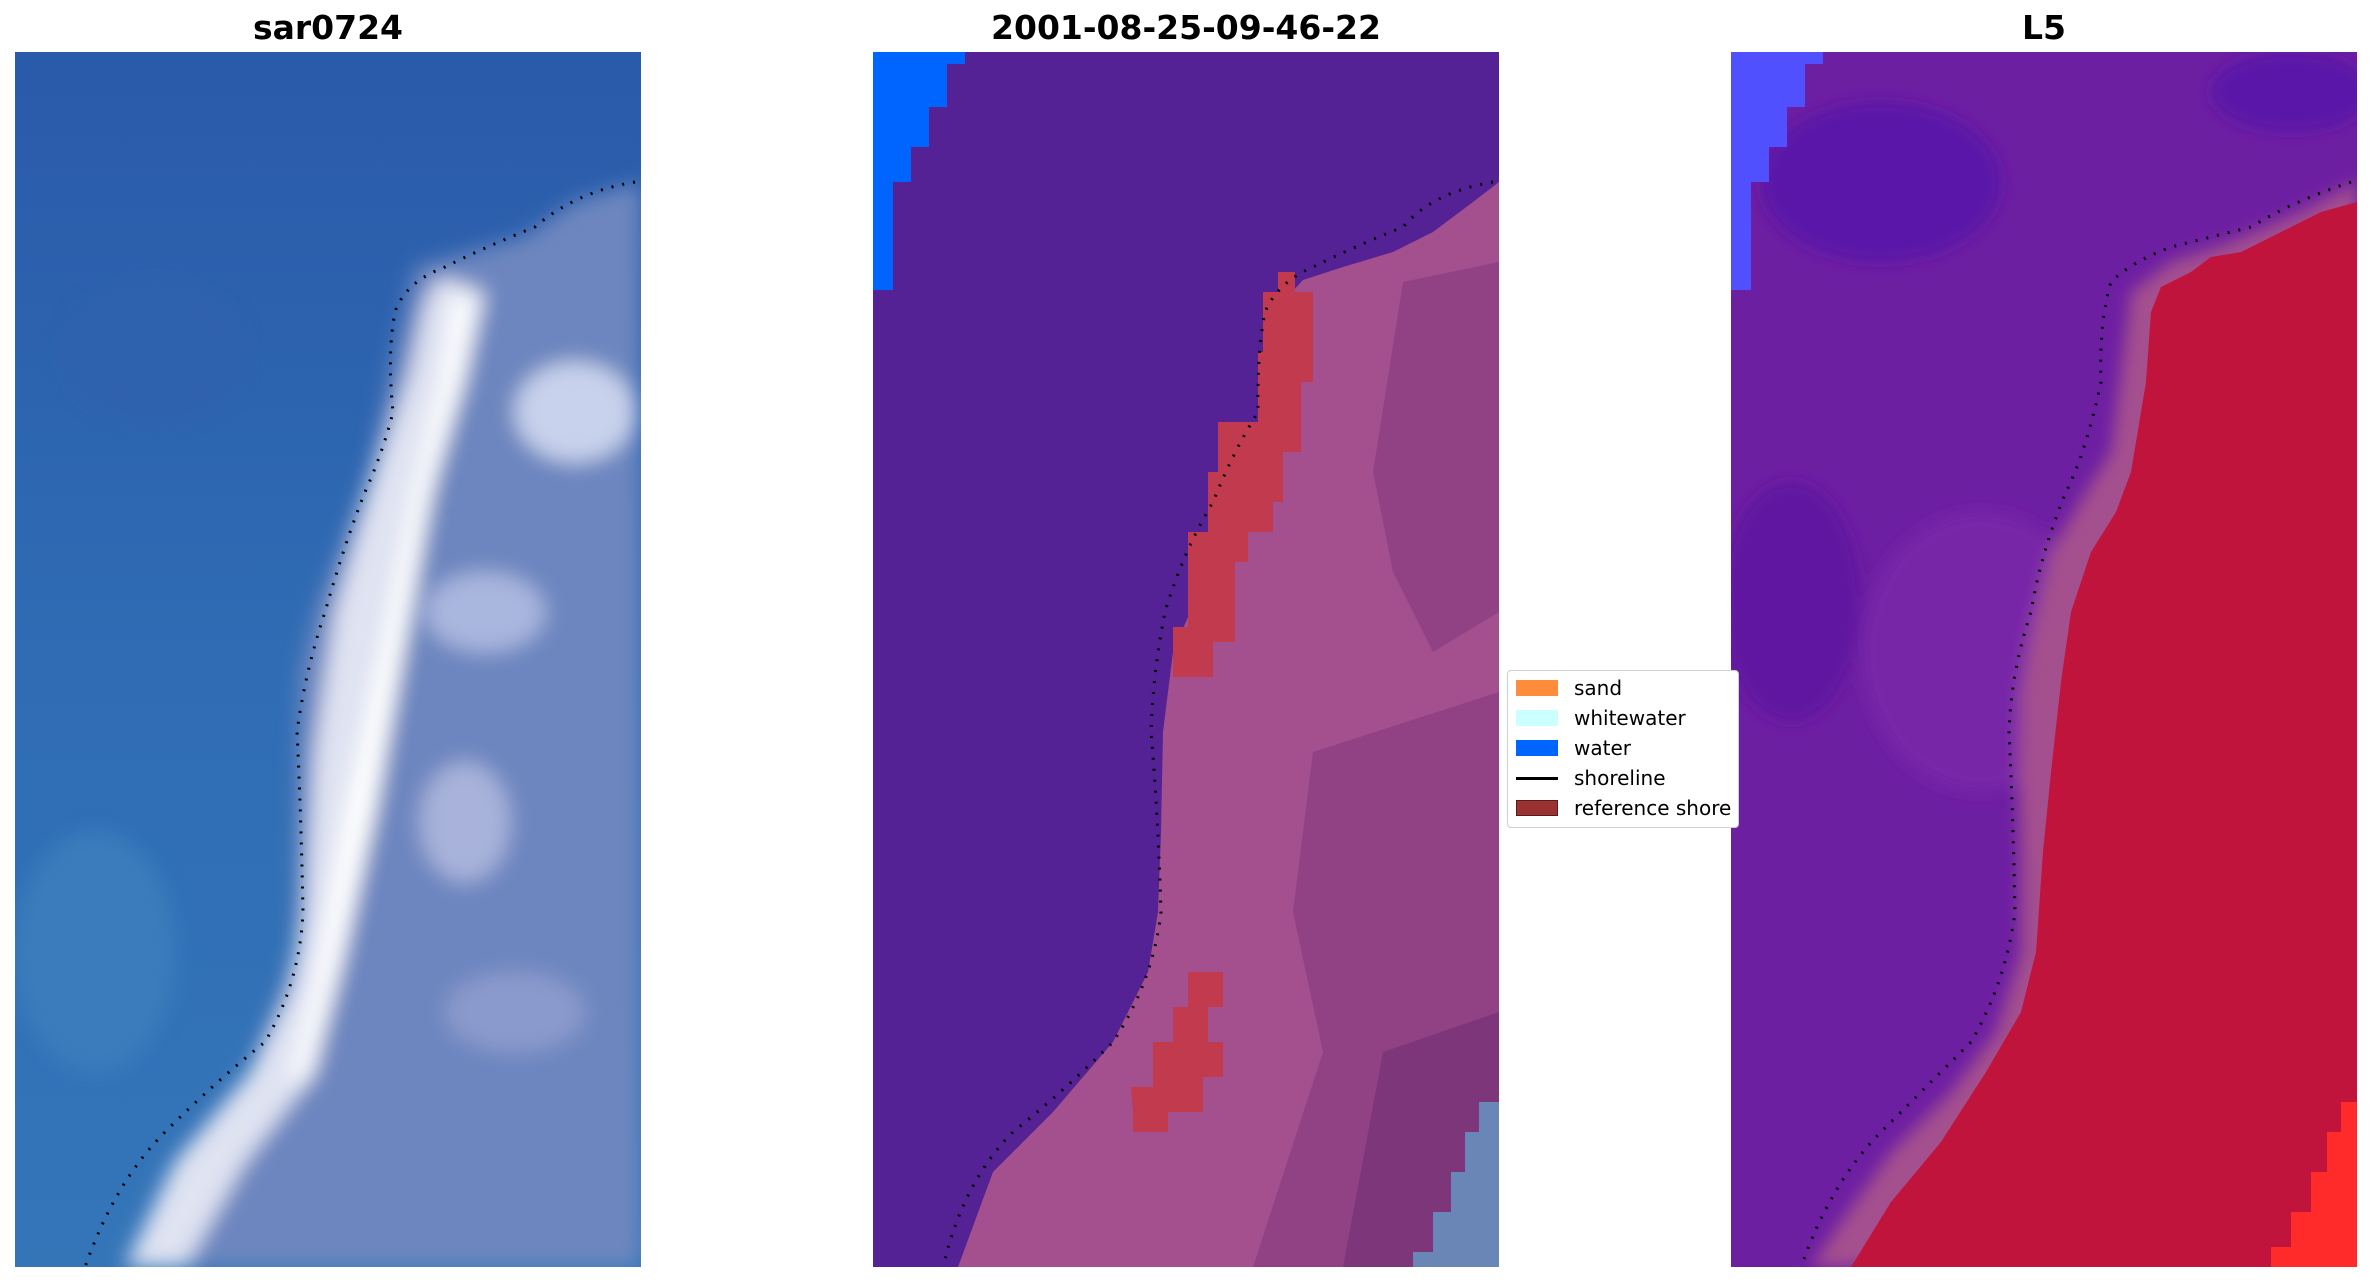 Image resolution: width=2371 pixels, height=1283 pixels. I want to click on legend-label-water: water, so click(1602, 748).